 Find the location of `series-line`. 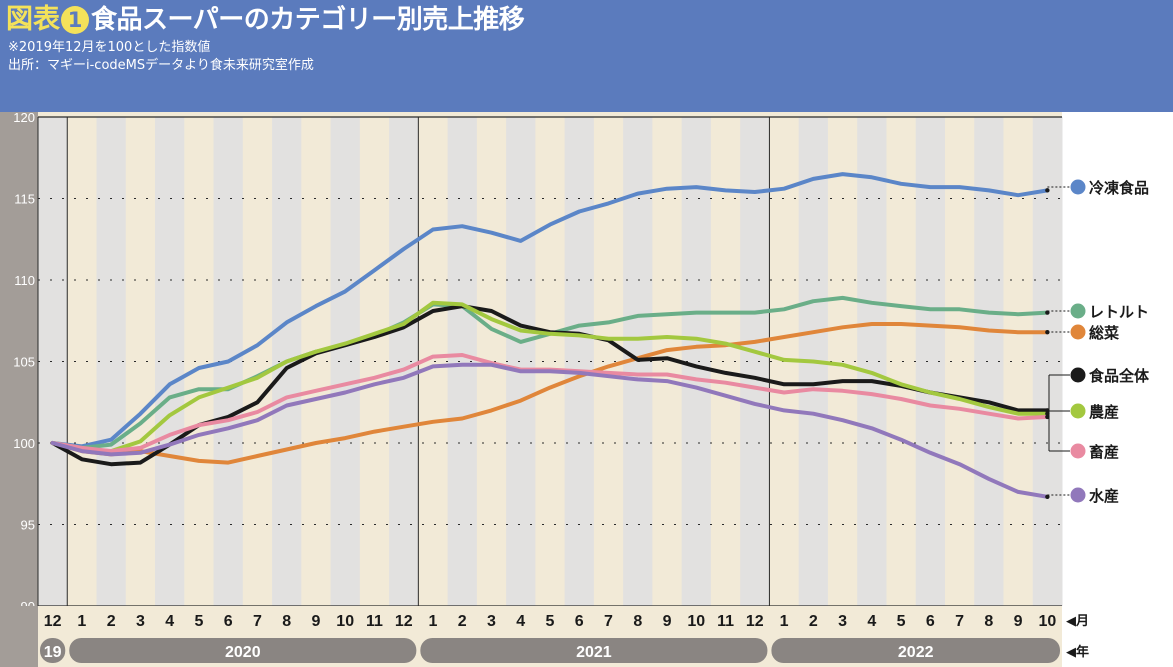

series-line is located at coordinates (550, 403).